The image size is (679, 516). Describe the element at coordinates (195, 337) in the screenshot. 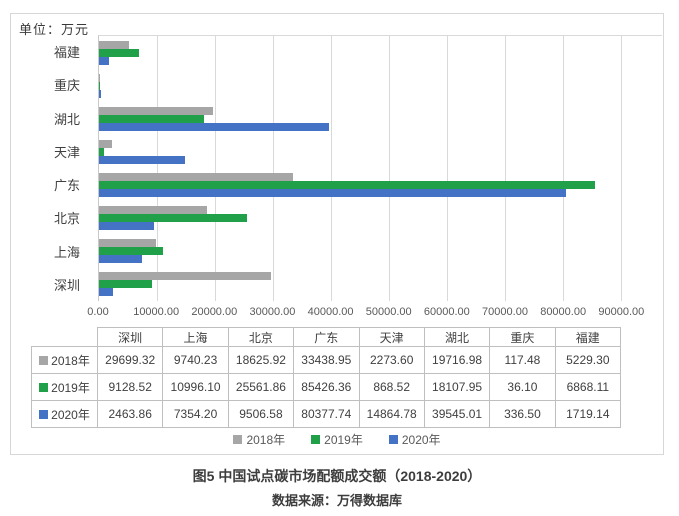

I see `table-column-header: 上海` at that location.